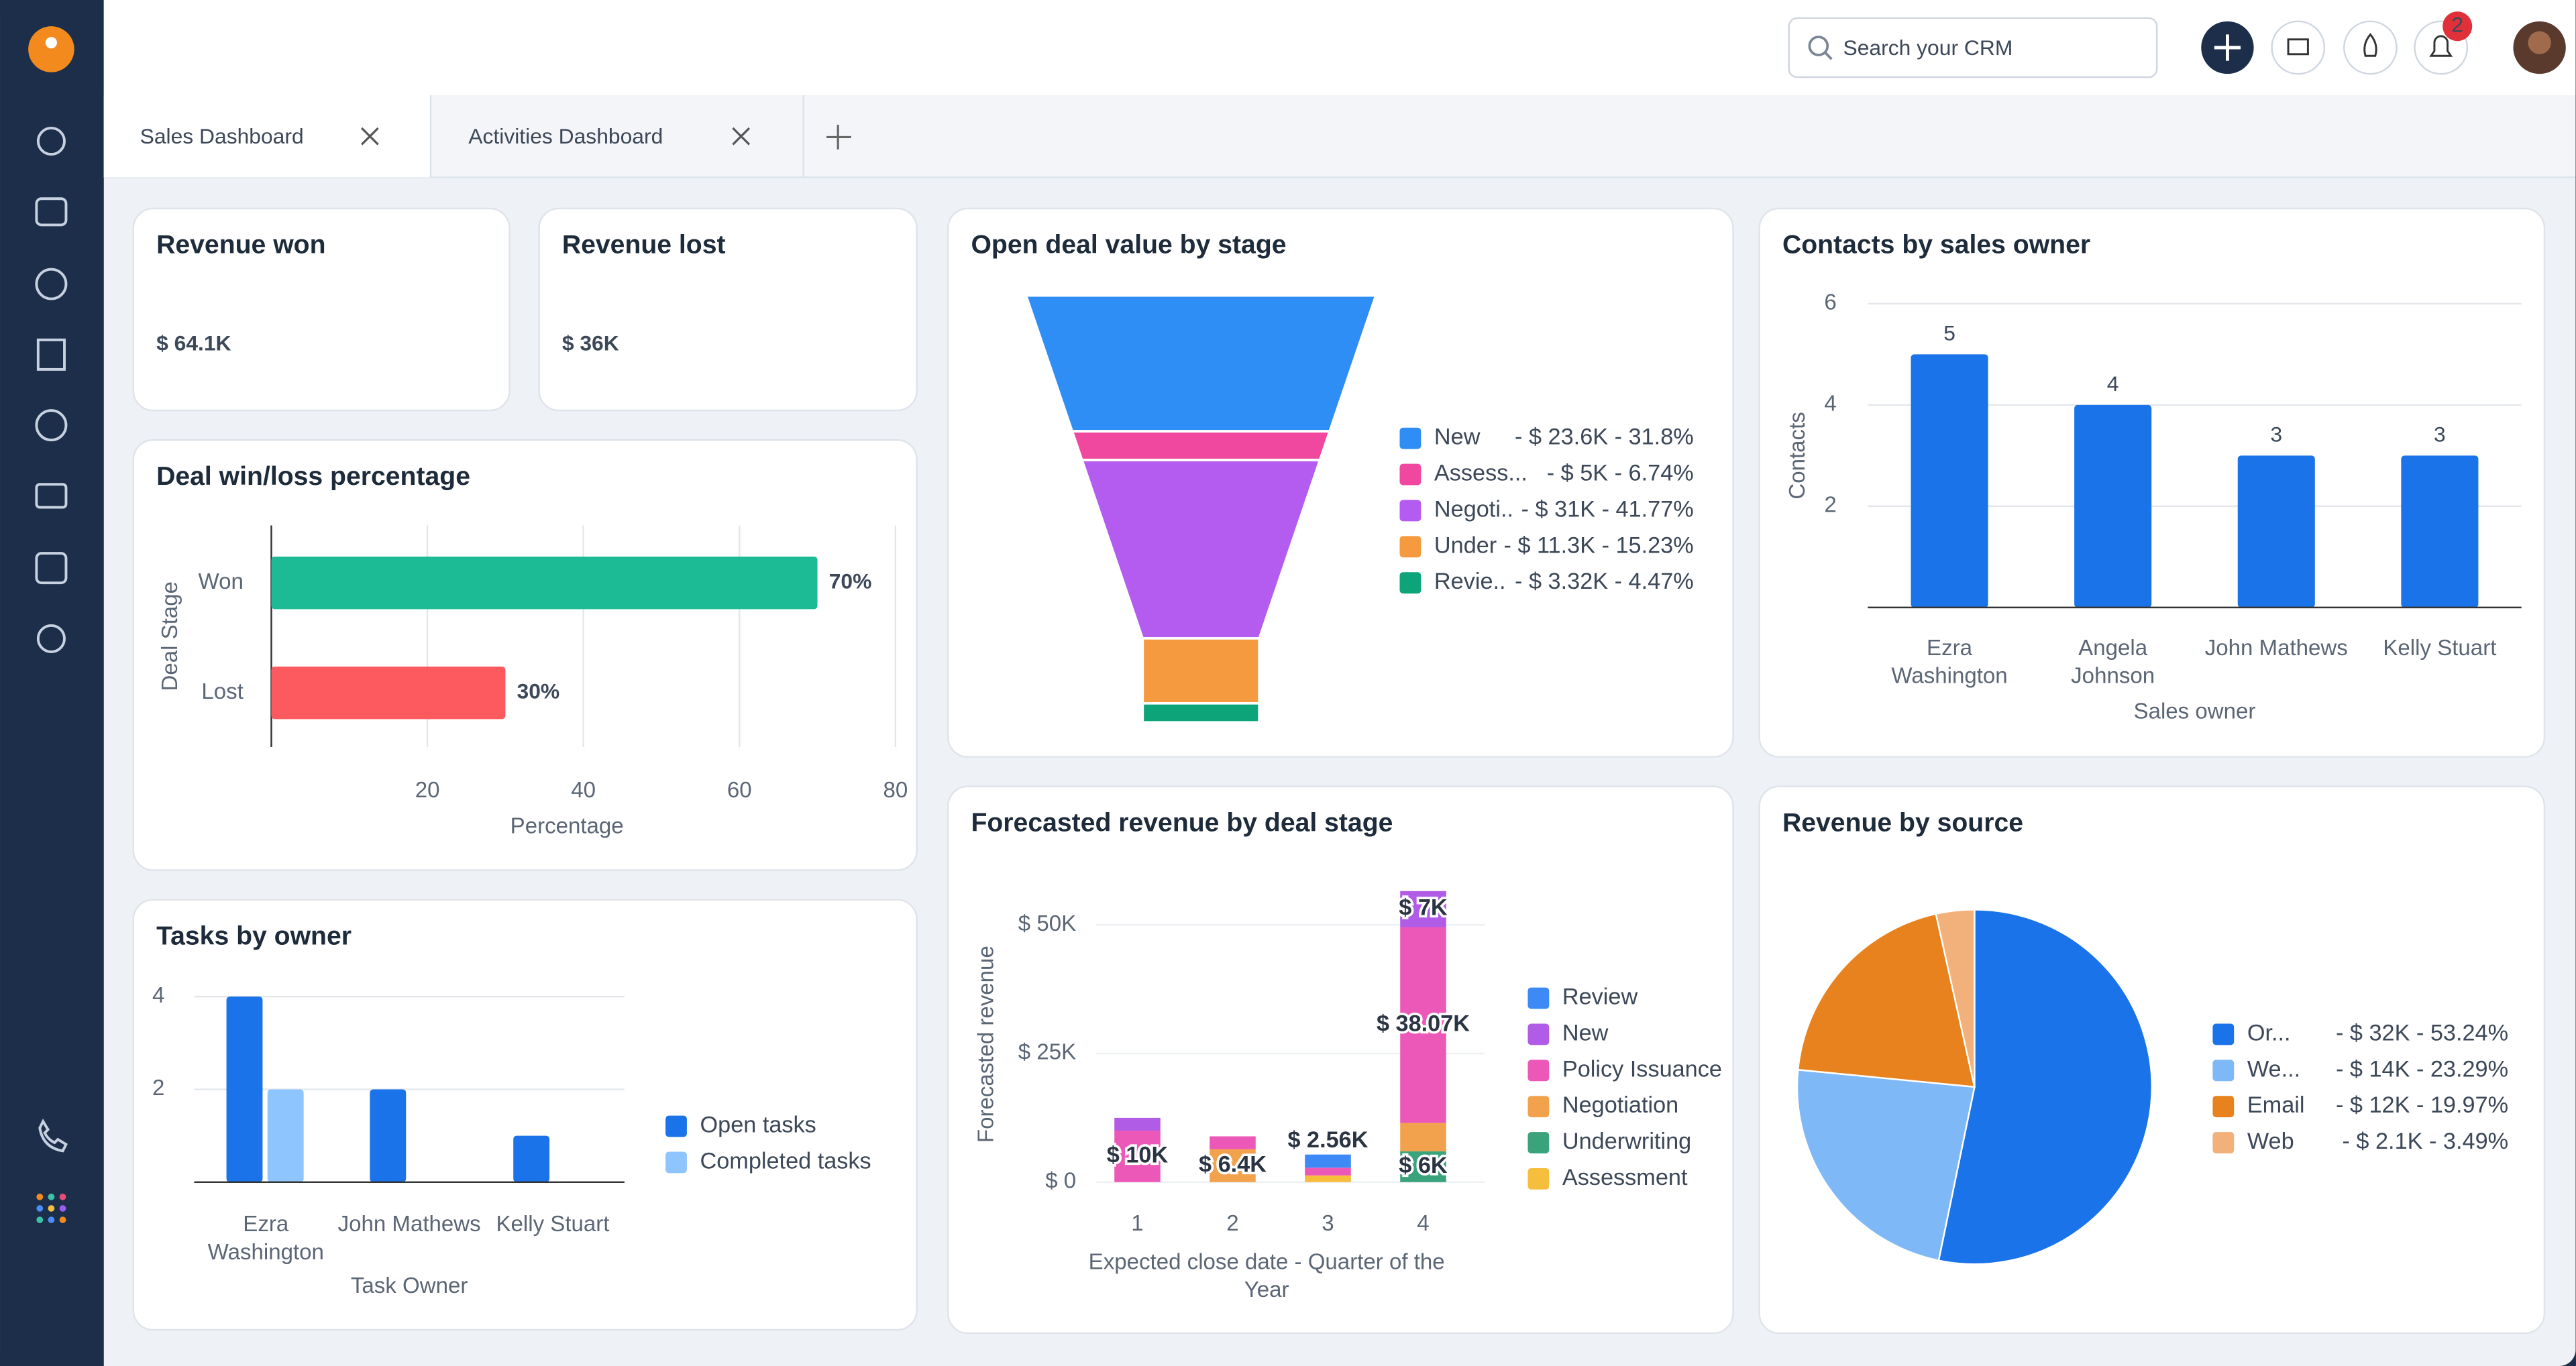 The height and width of the screenshot is (1366, 2576). I want to click on add-tab, so click(838, 137).